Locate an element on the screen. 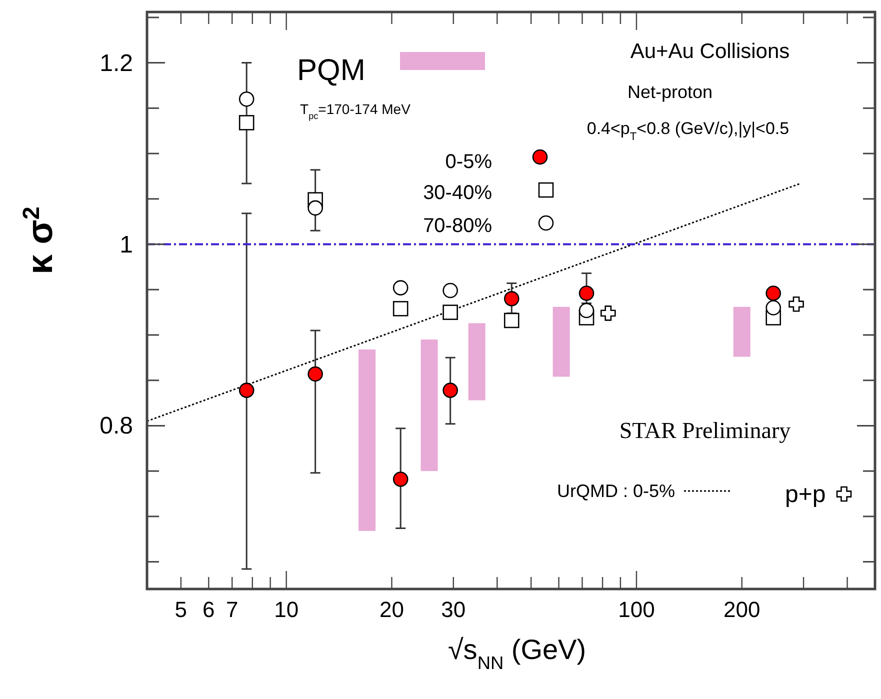 This screenshot has width=881, height=699. y-tick-label: 1.2 is located at coordinates (116, 63).